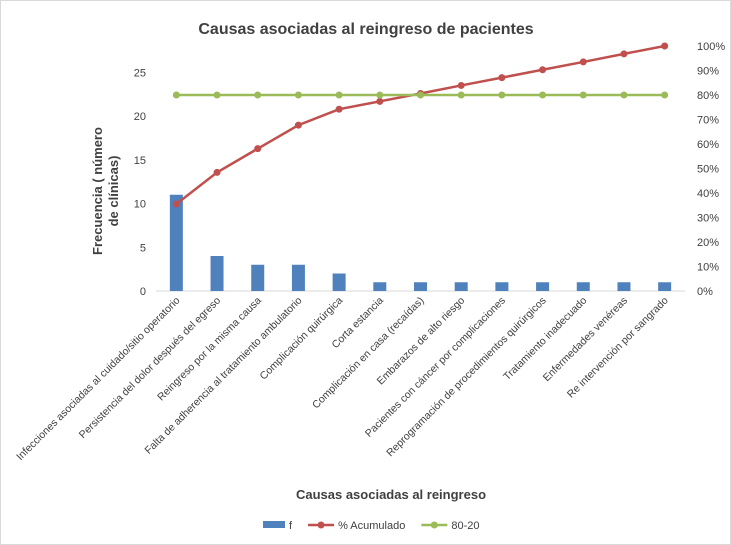  Describe the element at coordinates (708, 268) in the screenshot. I see `y2-tick-label: 10%` at that location.